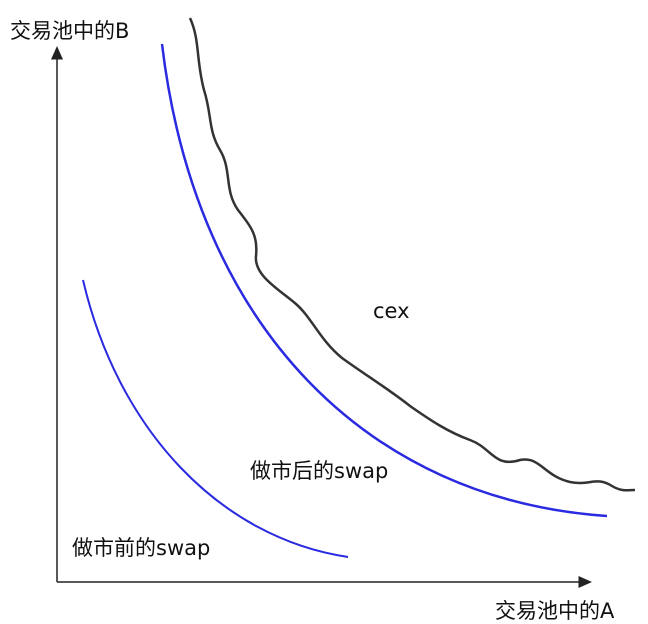  What do you see at coordinates (555, 611) in the screenshot?
I see `x-axis-label: 交易池中的A` at bounding box center [555, 611].